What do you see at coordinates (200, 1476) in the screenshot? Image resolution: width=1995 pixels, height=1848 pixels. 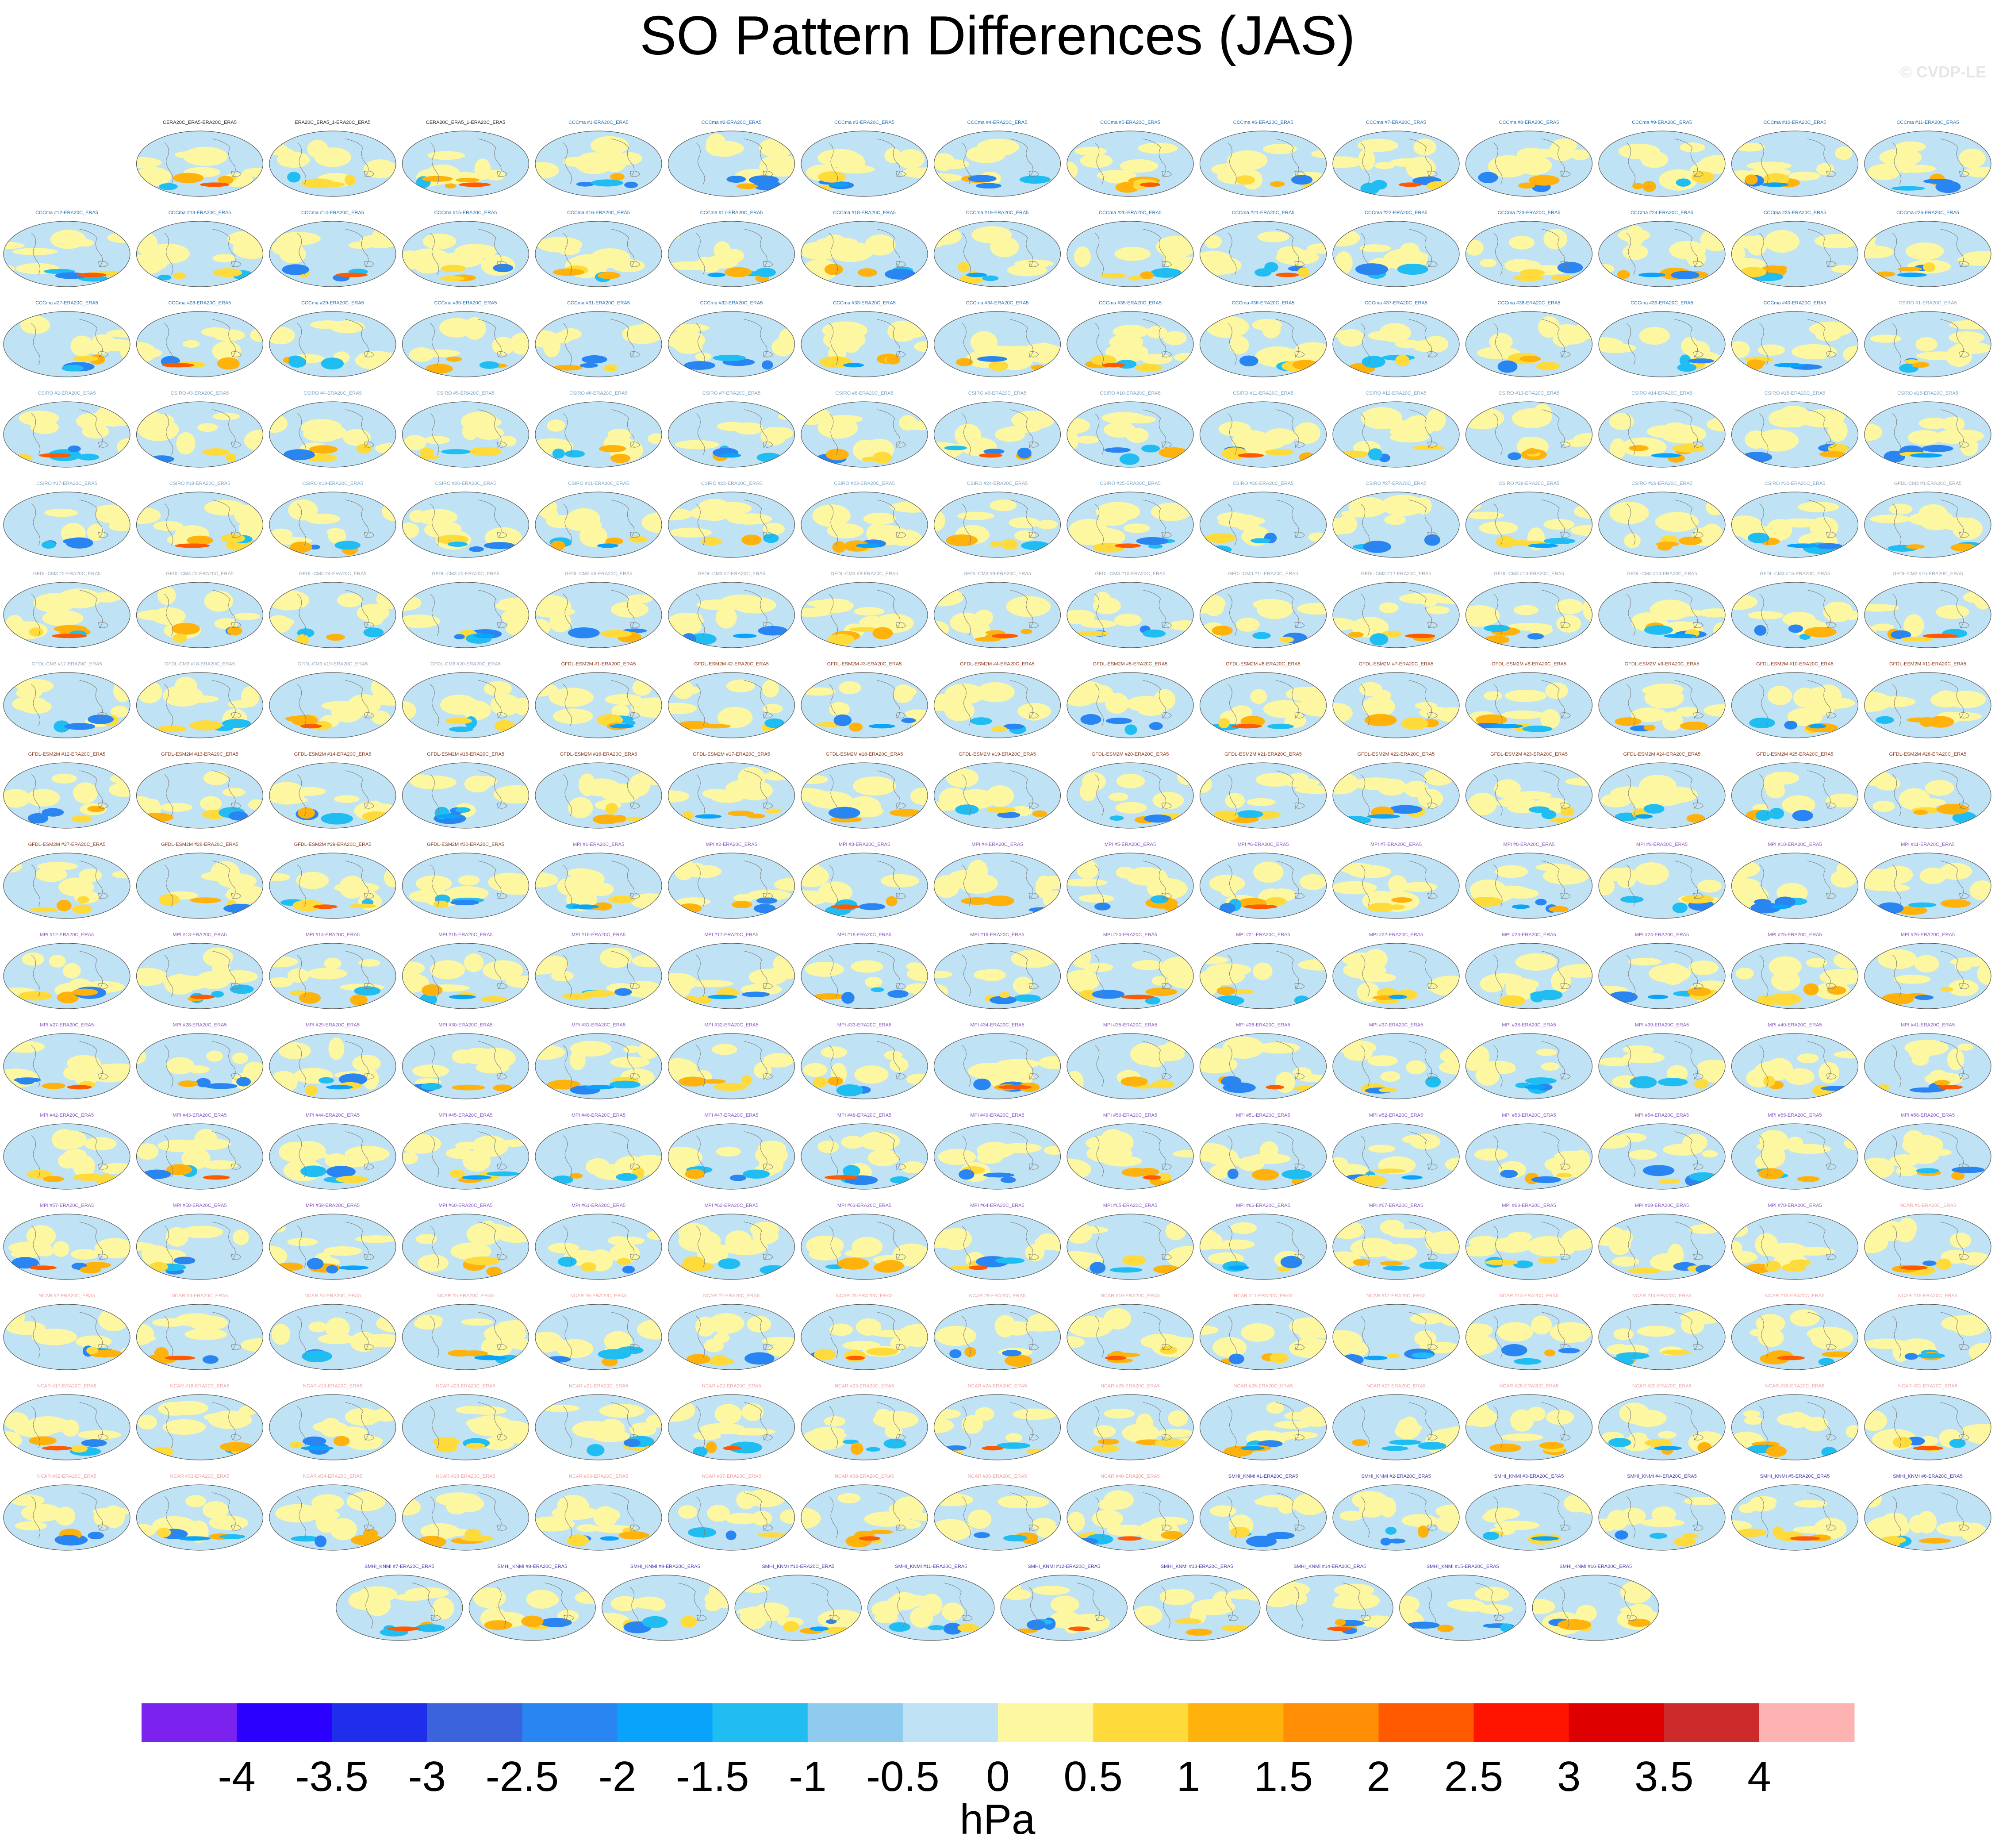 I see `panel-title: NCAR #33-ERA20C_ERA5` at bounding box center [200, 1476].